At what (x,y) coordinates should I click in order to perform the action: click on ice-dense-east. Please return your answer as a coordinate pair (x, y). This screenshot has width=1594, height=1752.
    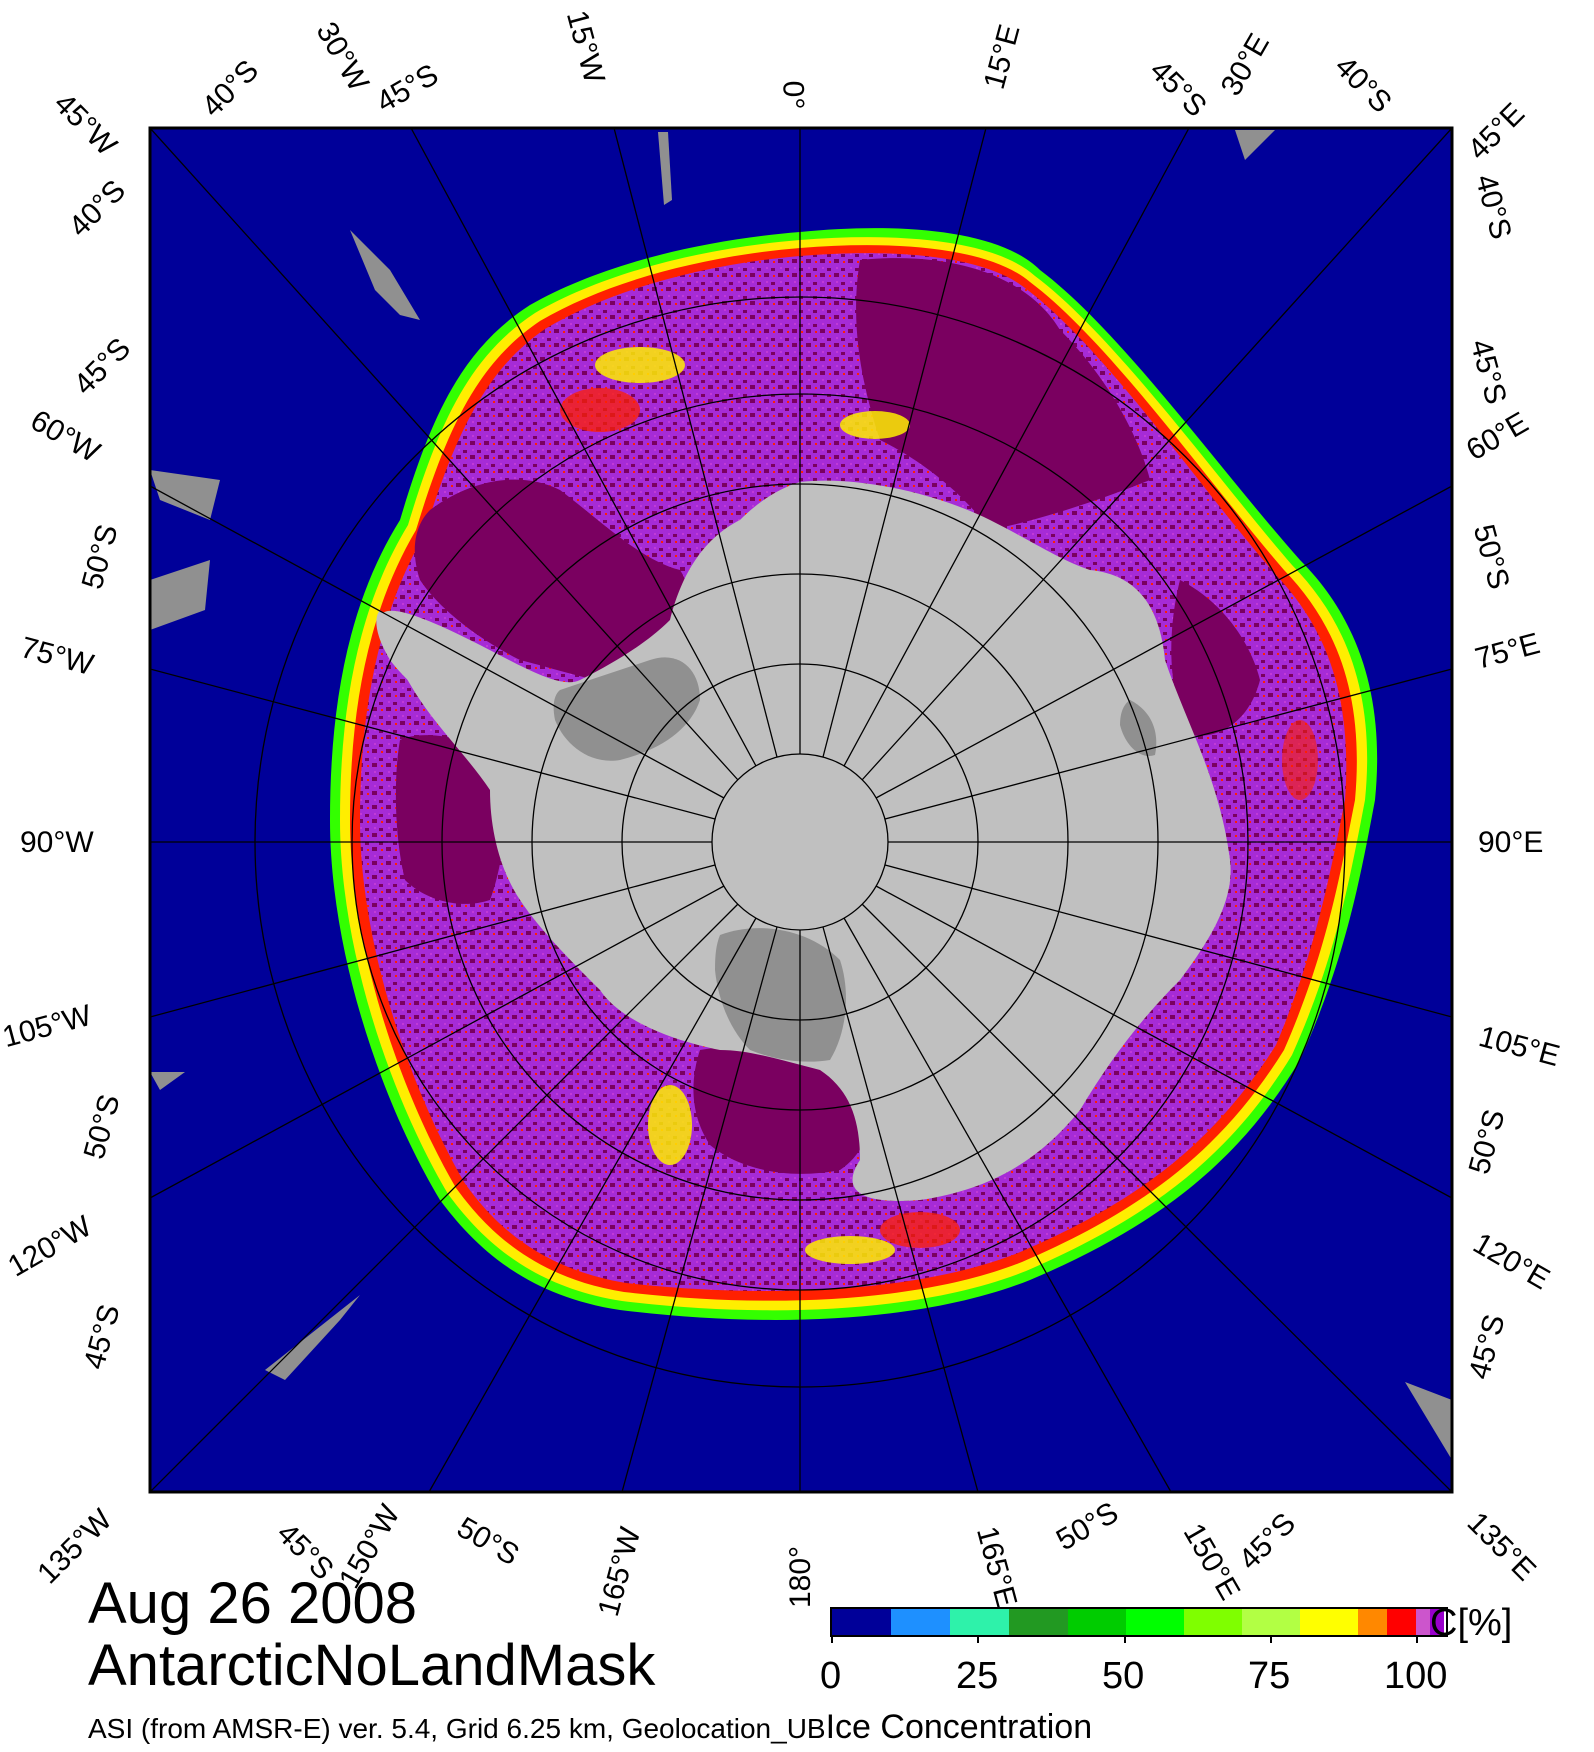
    Looking at the image, I should click on (1003, 394).